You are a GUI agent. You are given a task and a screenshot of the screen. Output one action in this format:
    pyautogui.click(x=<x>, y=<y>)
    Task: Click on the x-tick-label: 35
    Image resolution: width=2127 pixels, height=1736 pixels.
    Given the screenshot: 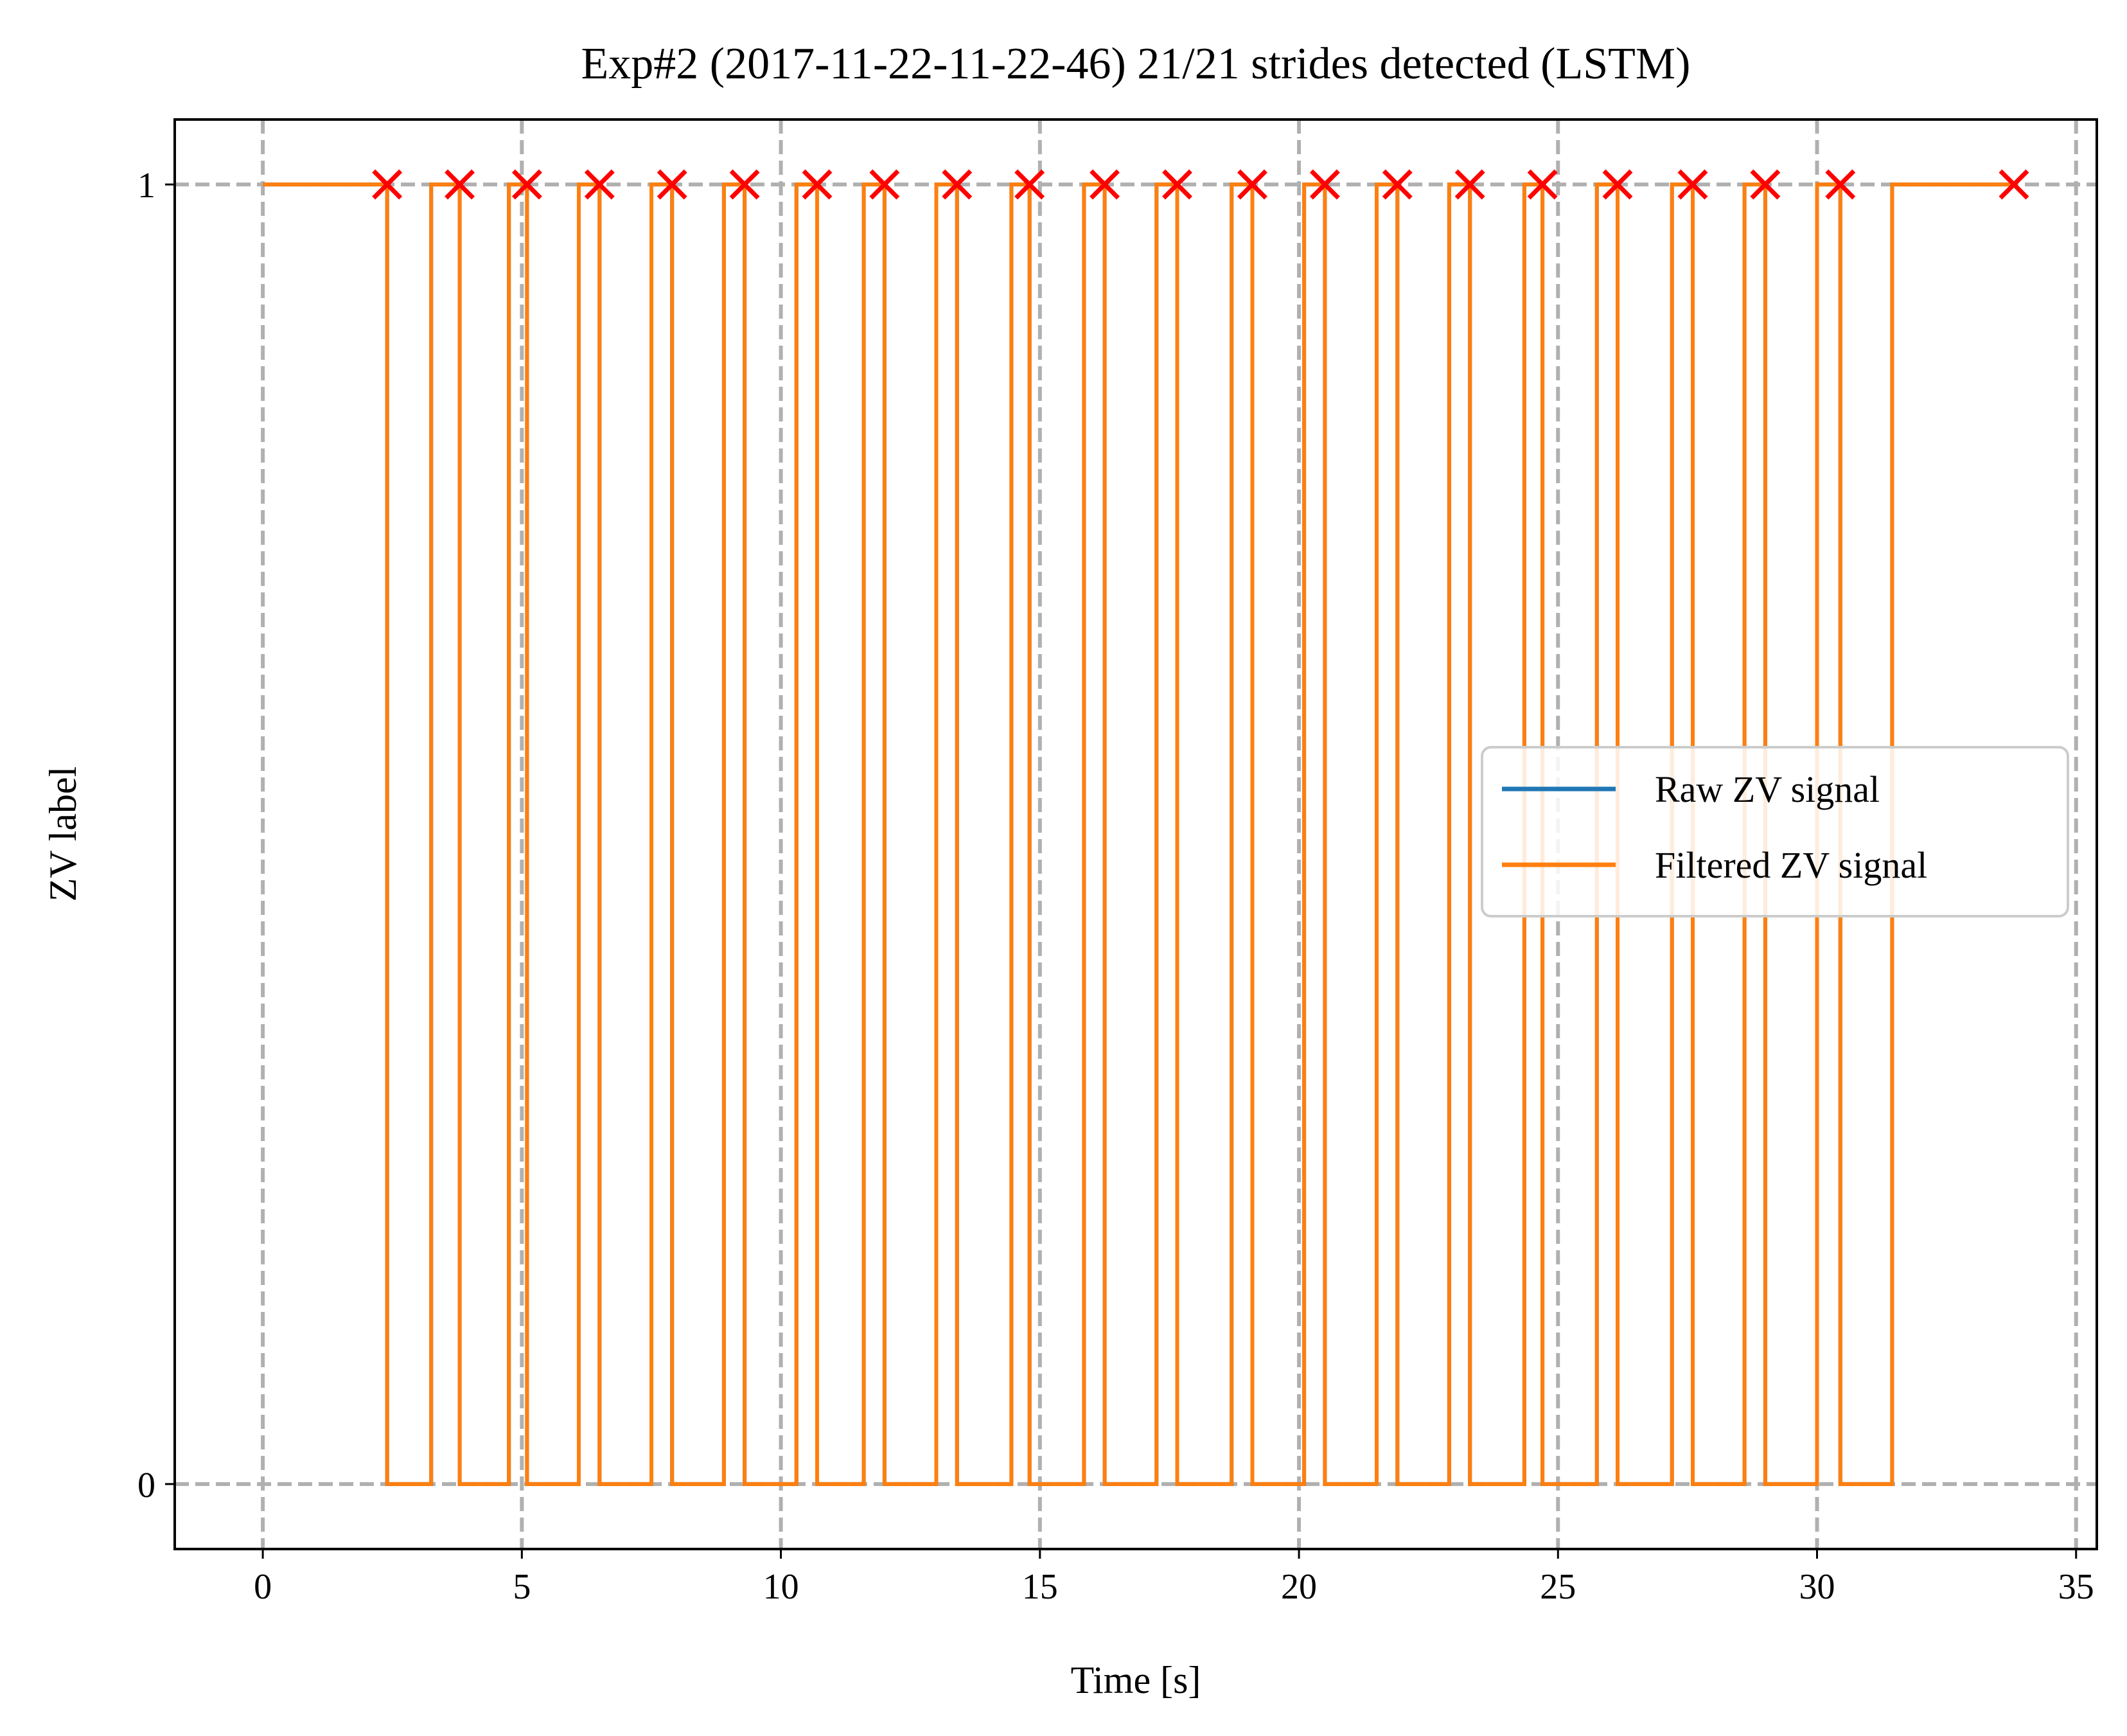 What is the action you would take?
    pyautogui.click(x=2076, y=1587)
    